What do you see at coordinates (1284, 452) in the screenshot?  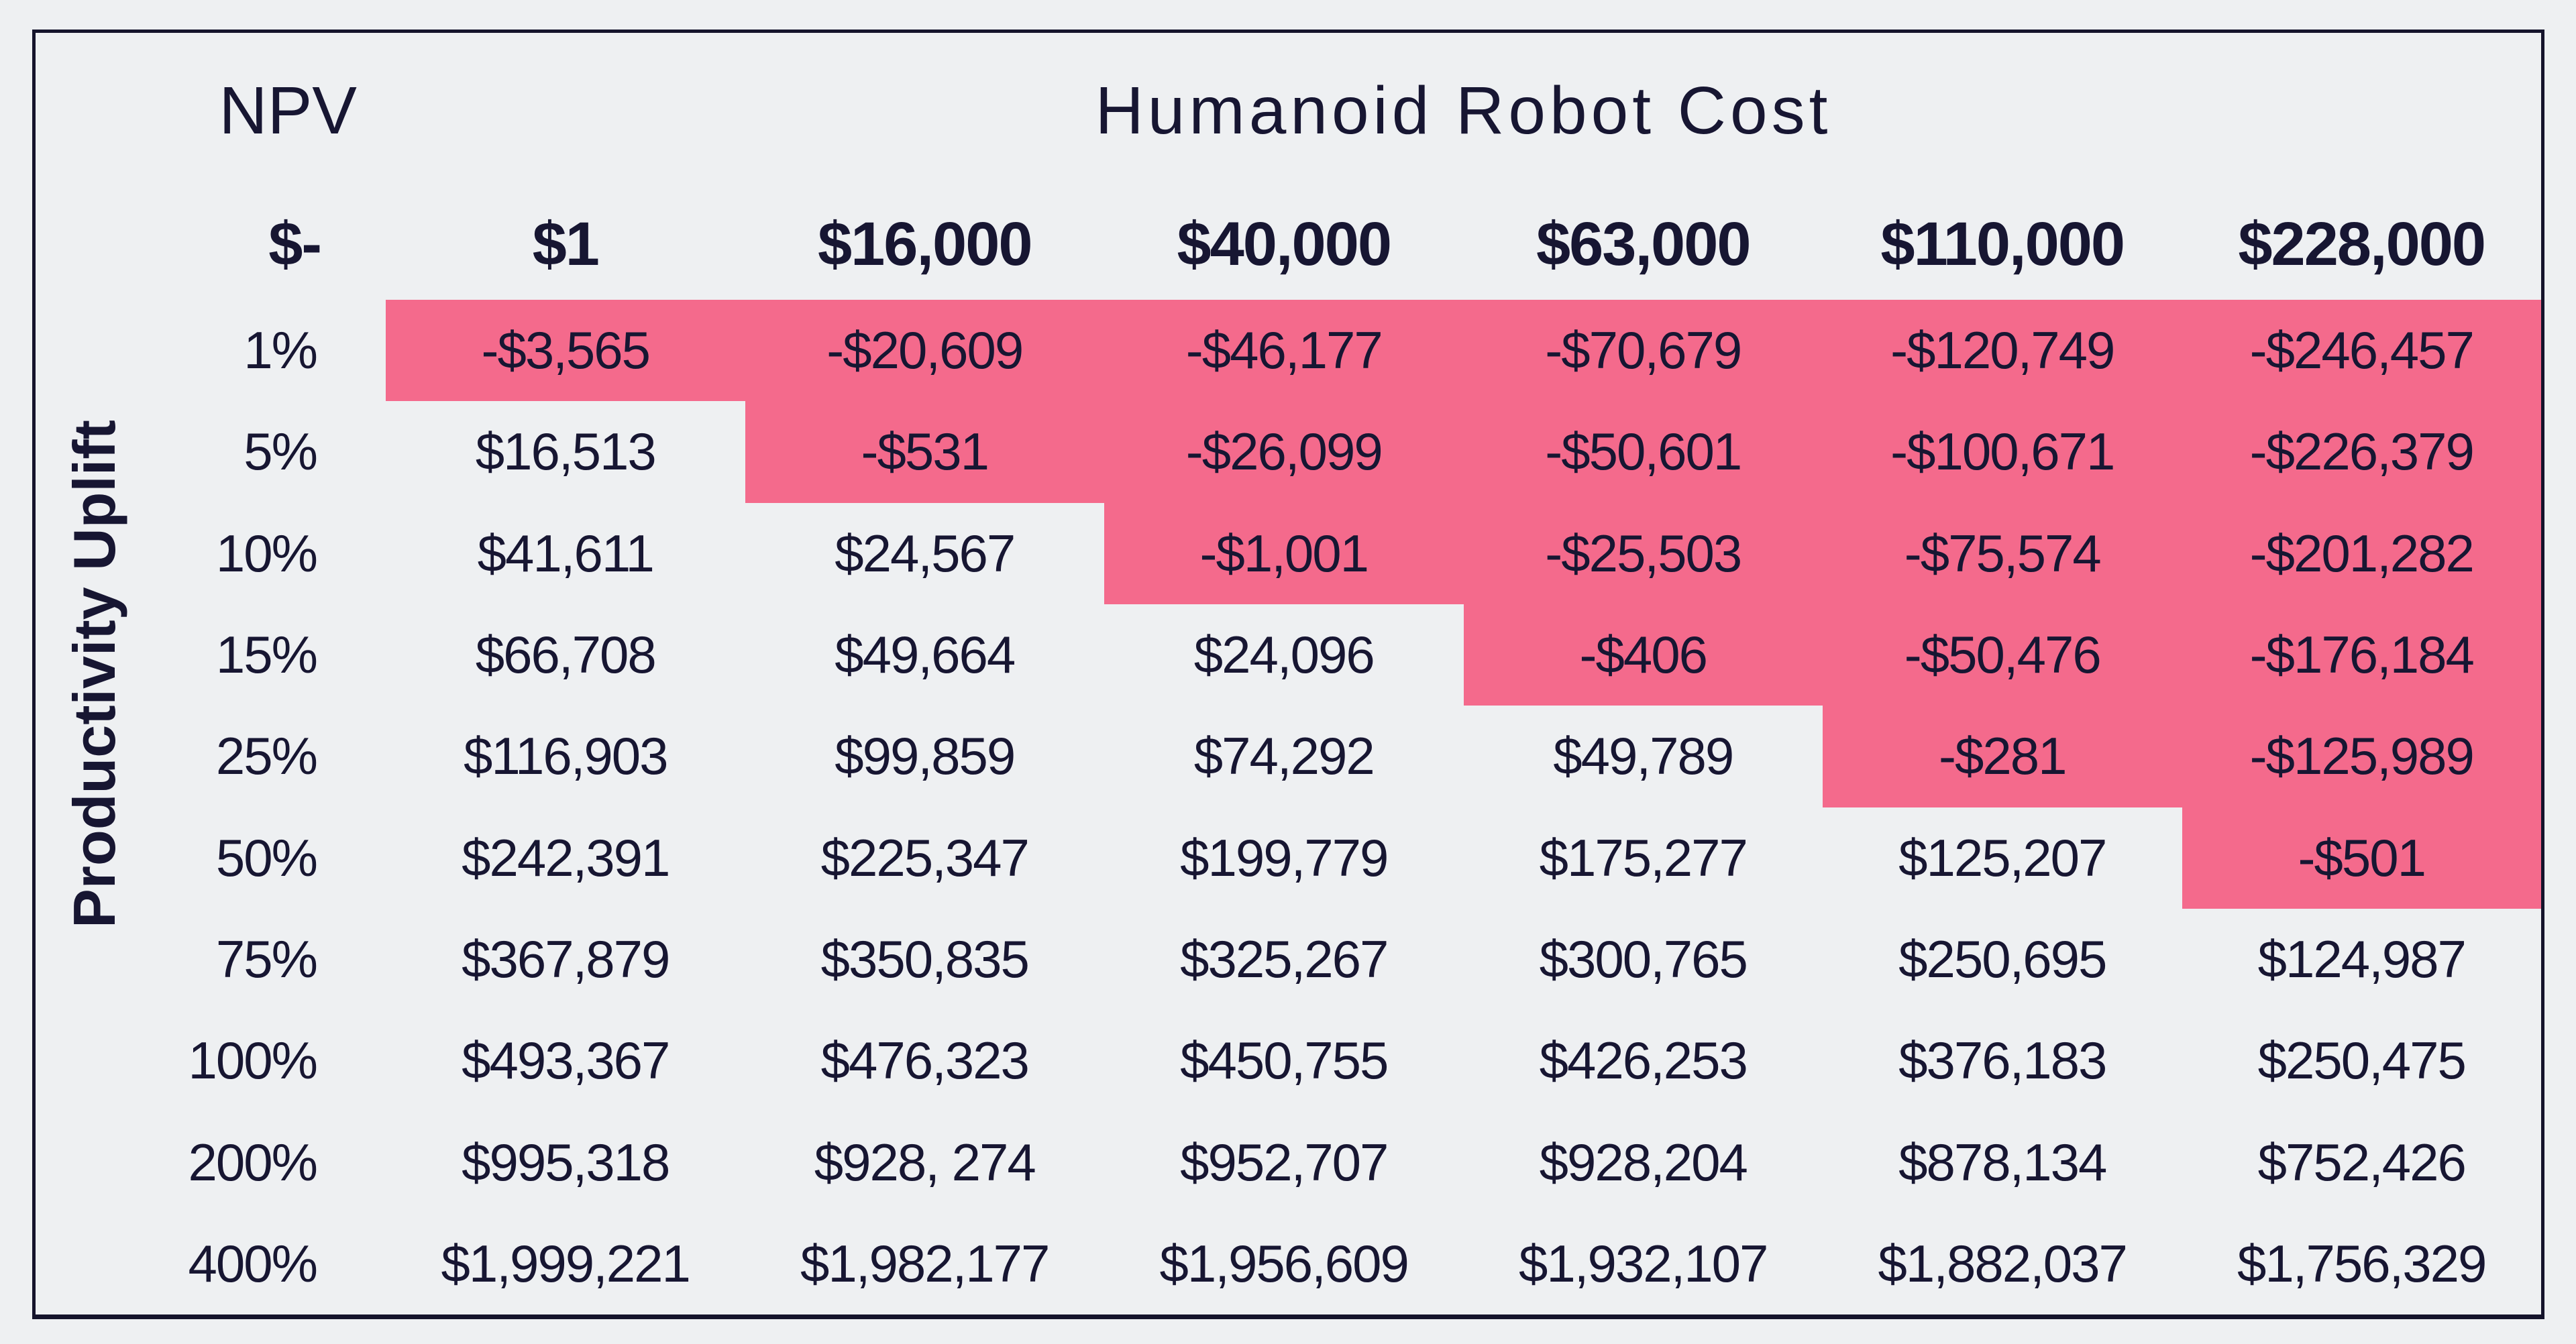 I see `value-cell: -$26,099` at bounding box center [1284, 452].